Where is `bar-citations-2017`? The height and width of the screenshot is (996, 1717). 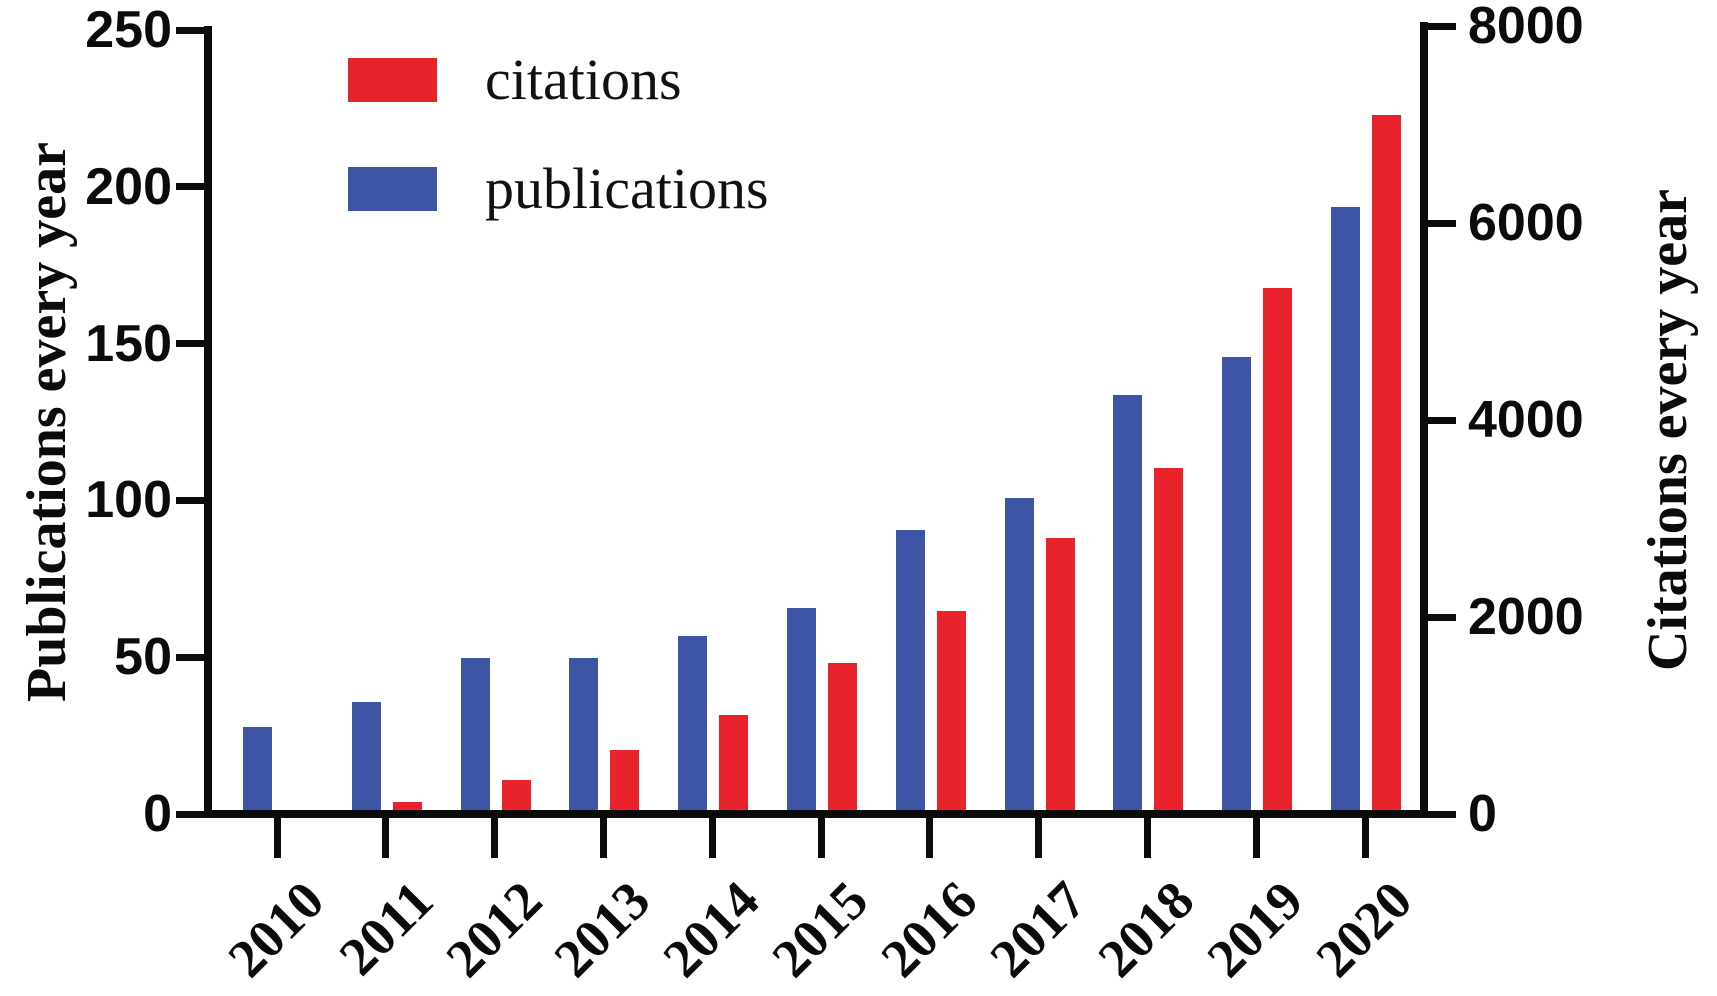 bar-citations-2017 is located at coordinates (1060, 675).